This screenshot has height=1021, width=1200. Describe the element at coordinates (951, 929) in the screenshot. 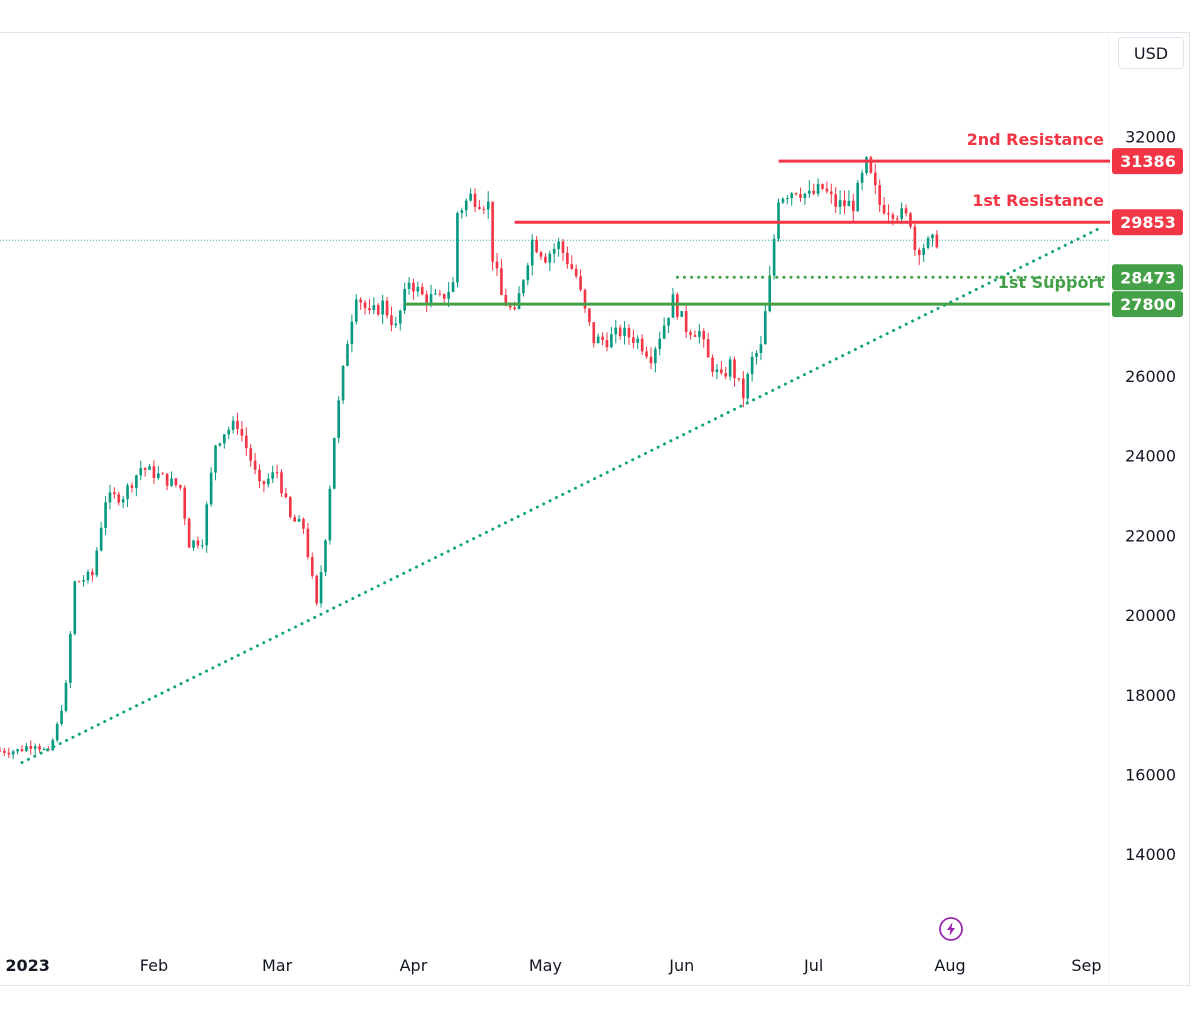

I see `lightning-bolt-icon` at that location.